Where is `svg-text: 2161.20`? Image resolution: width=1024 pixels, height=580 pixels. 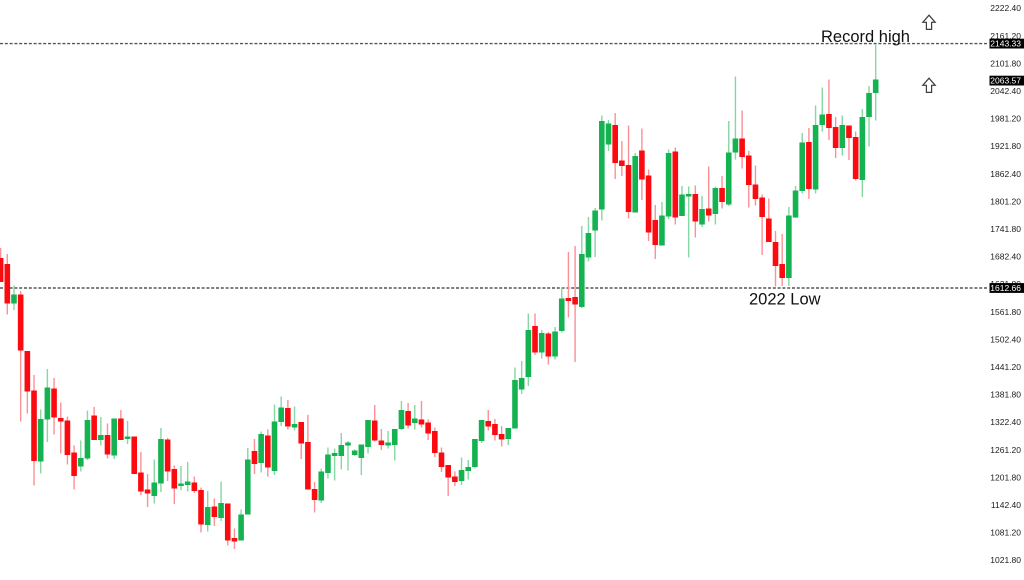
svg-text: 2161.20 is located at coordinates (1005, 36).